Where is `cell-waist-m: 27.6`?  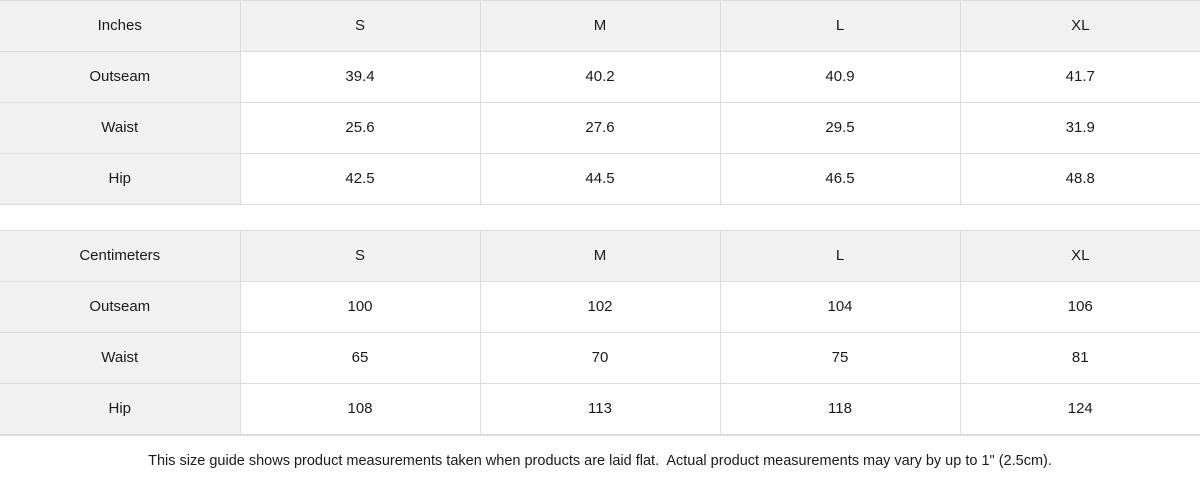
cell-waist-m: 27.6 is located at coordinates (600, 128).